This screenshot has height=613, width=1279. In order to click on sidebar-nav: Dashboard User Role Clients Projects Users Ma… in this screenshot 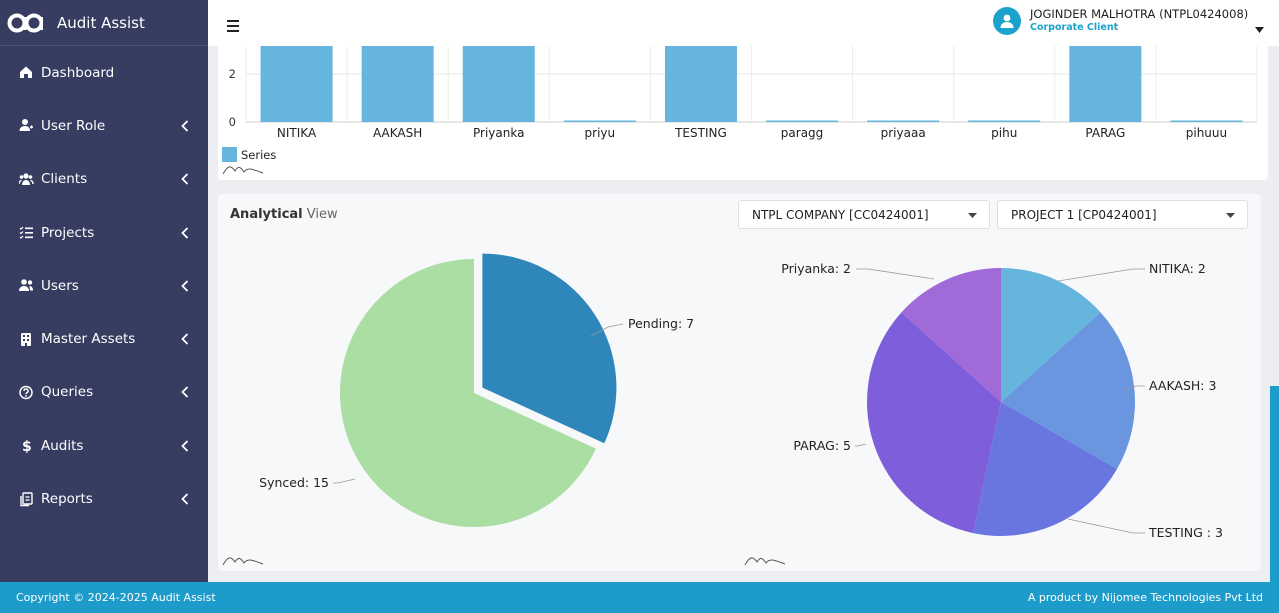, I will do `click(104, 286)`.